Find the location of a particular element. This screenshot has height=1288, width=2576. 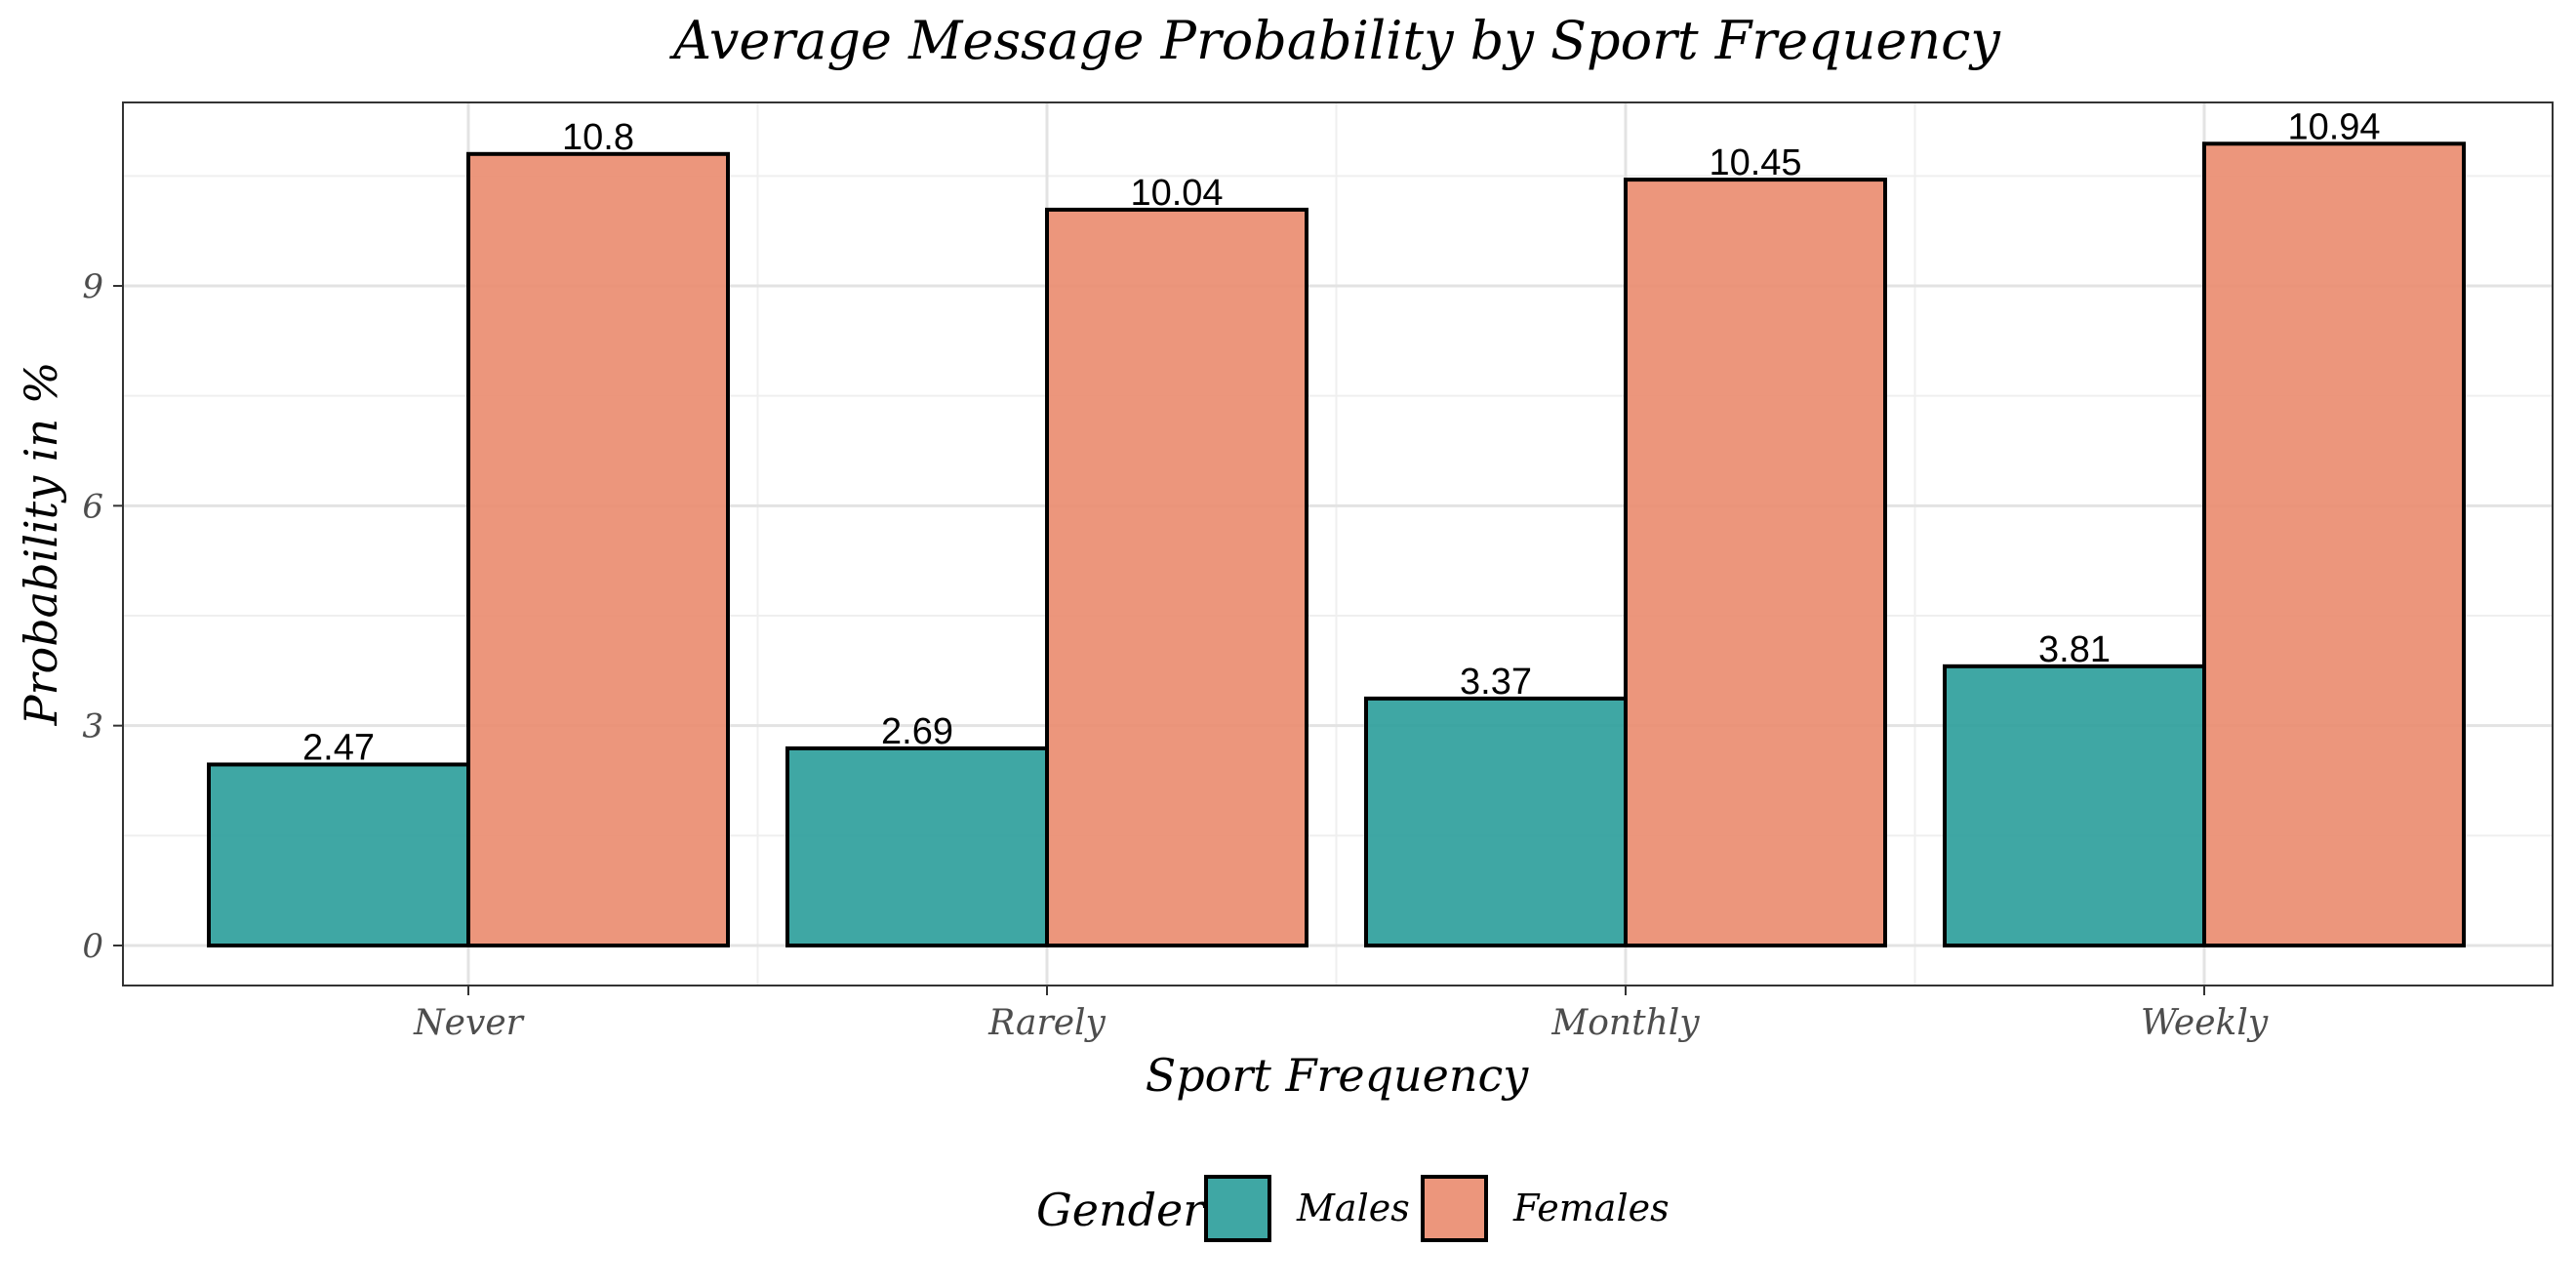

x-axis-title: Sport Frequency is located at coordinates (1338, 1075).